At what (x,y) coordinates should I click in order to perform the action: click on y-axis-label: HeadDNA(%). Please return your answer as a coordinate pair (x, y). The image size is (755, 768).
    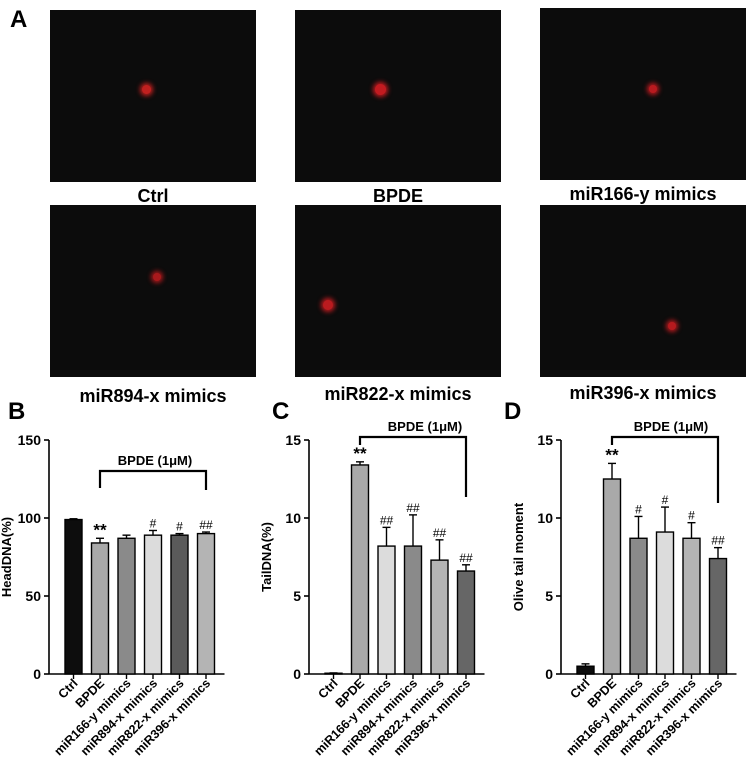
    Looking at the image, I should click on (7, 557).